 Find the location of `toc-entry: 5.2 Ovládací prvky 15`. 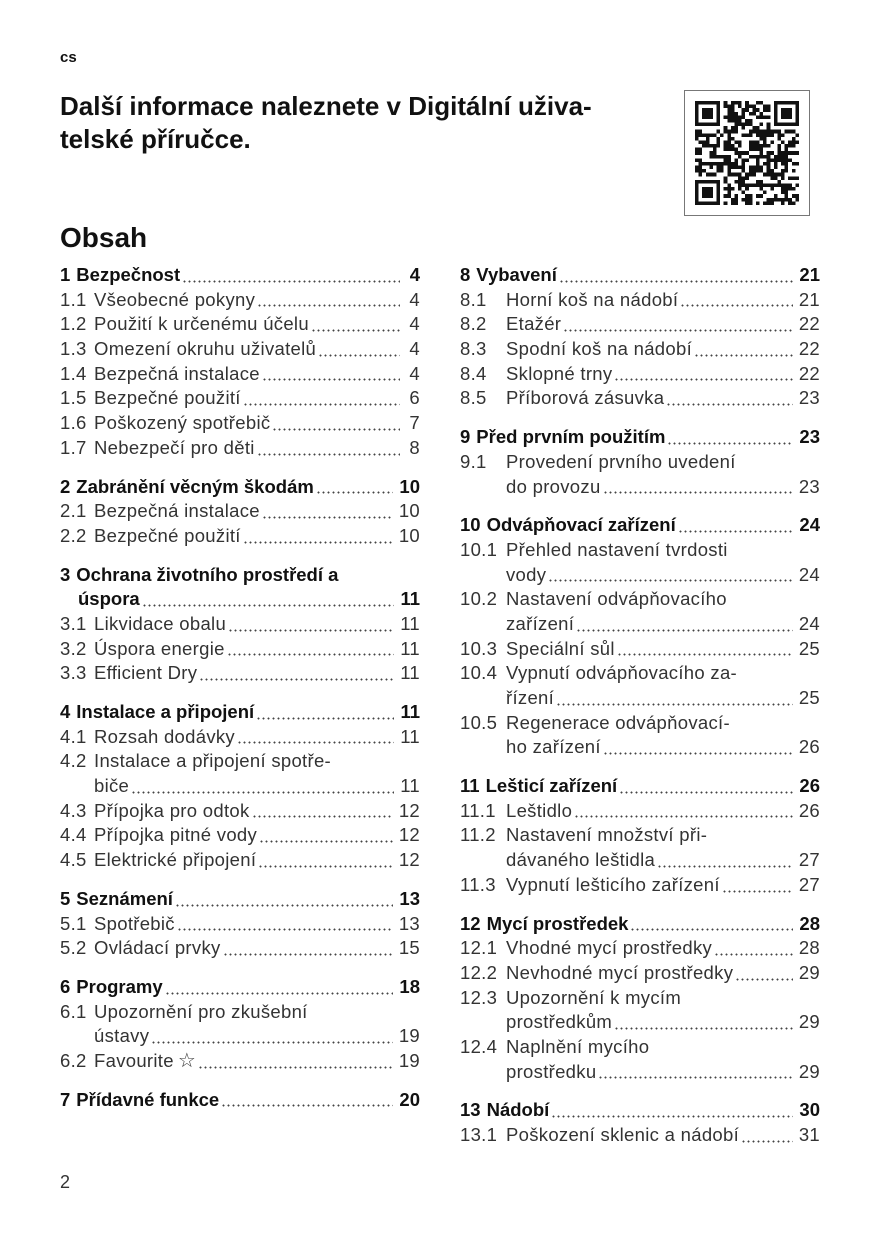

toc-entry: 5.2 Ovládací prvky 15 is located at coordinates (240, 949).